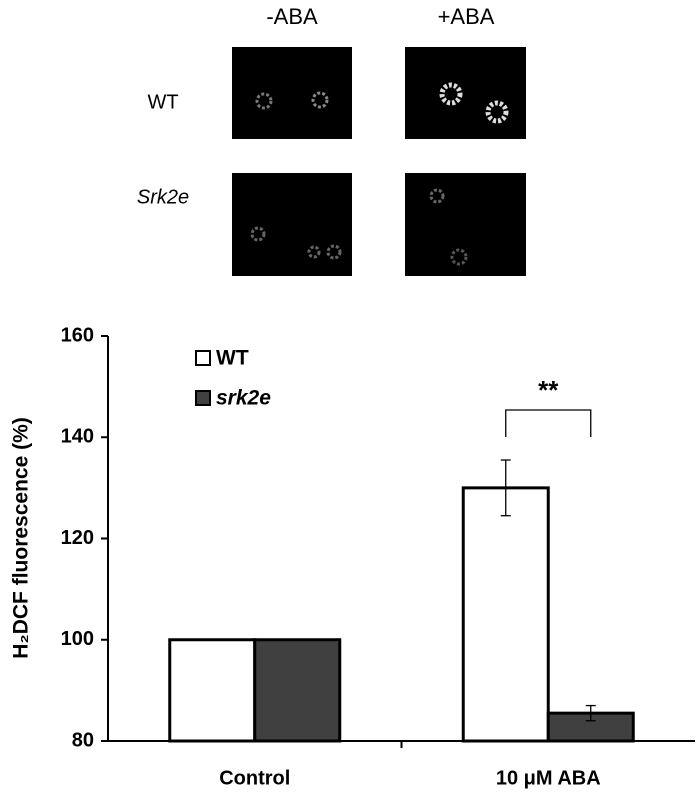  I want to click on column-label: +ABA, so click(466, 16).